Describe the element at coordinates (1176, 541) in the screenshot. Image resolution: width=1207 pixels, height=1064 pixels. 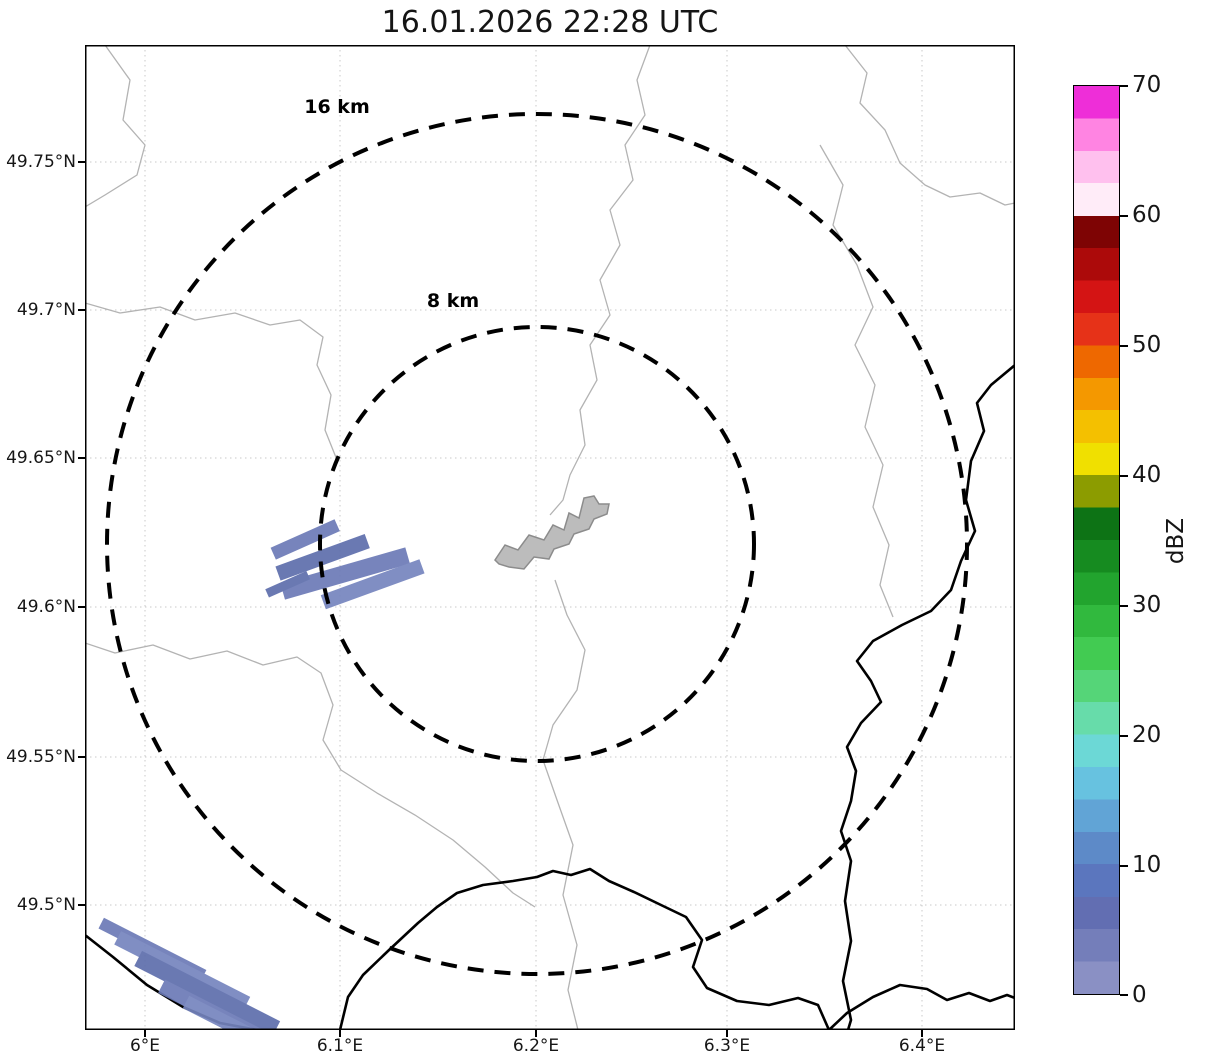
I see `colorbar-axis-label: dBZ` at that location.